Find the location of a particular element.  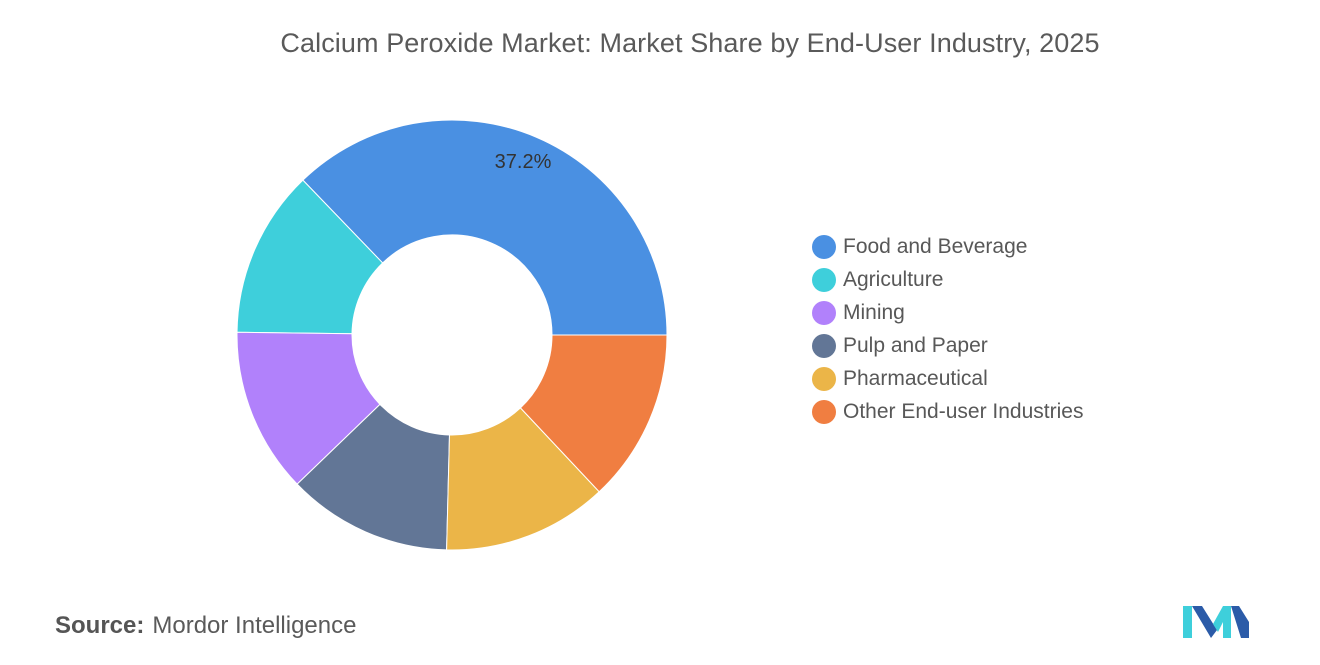

donut-slice-food-and-beverage is located at coordinates (485, 227).